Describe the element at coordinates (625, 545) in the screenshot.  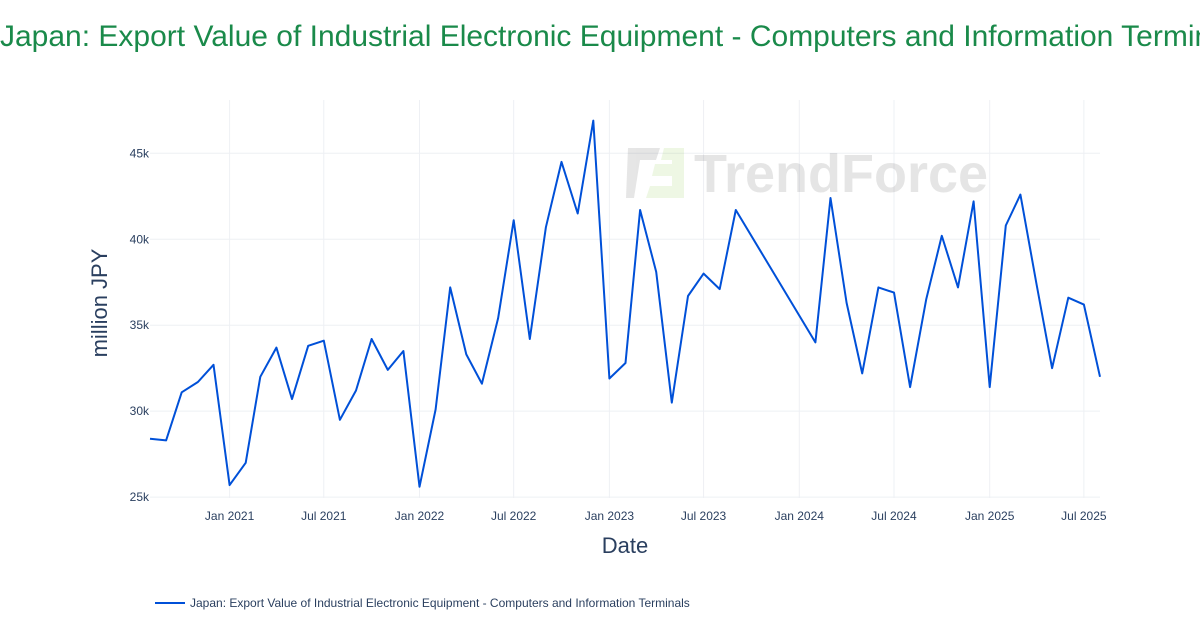
I see `x-axis-title: Date` at that location.